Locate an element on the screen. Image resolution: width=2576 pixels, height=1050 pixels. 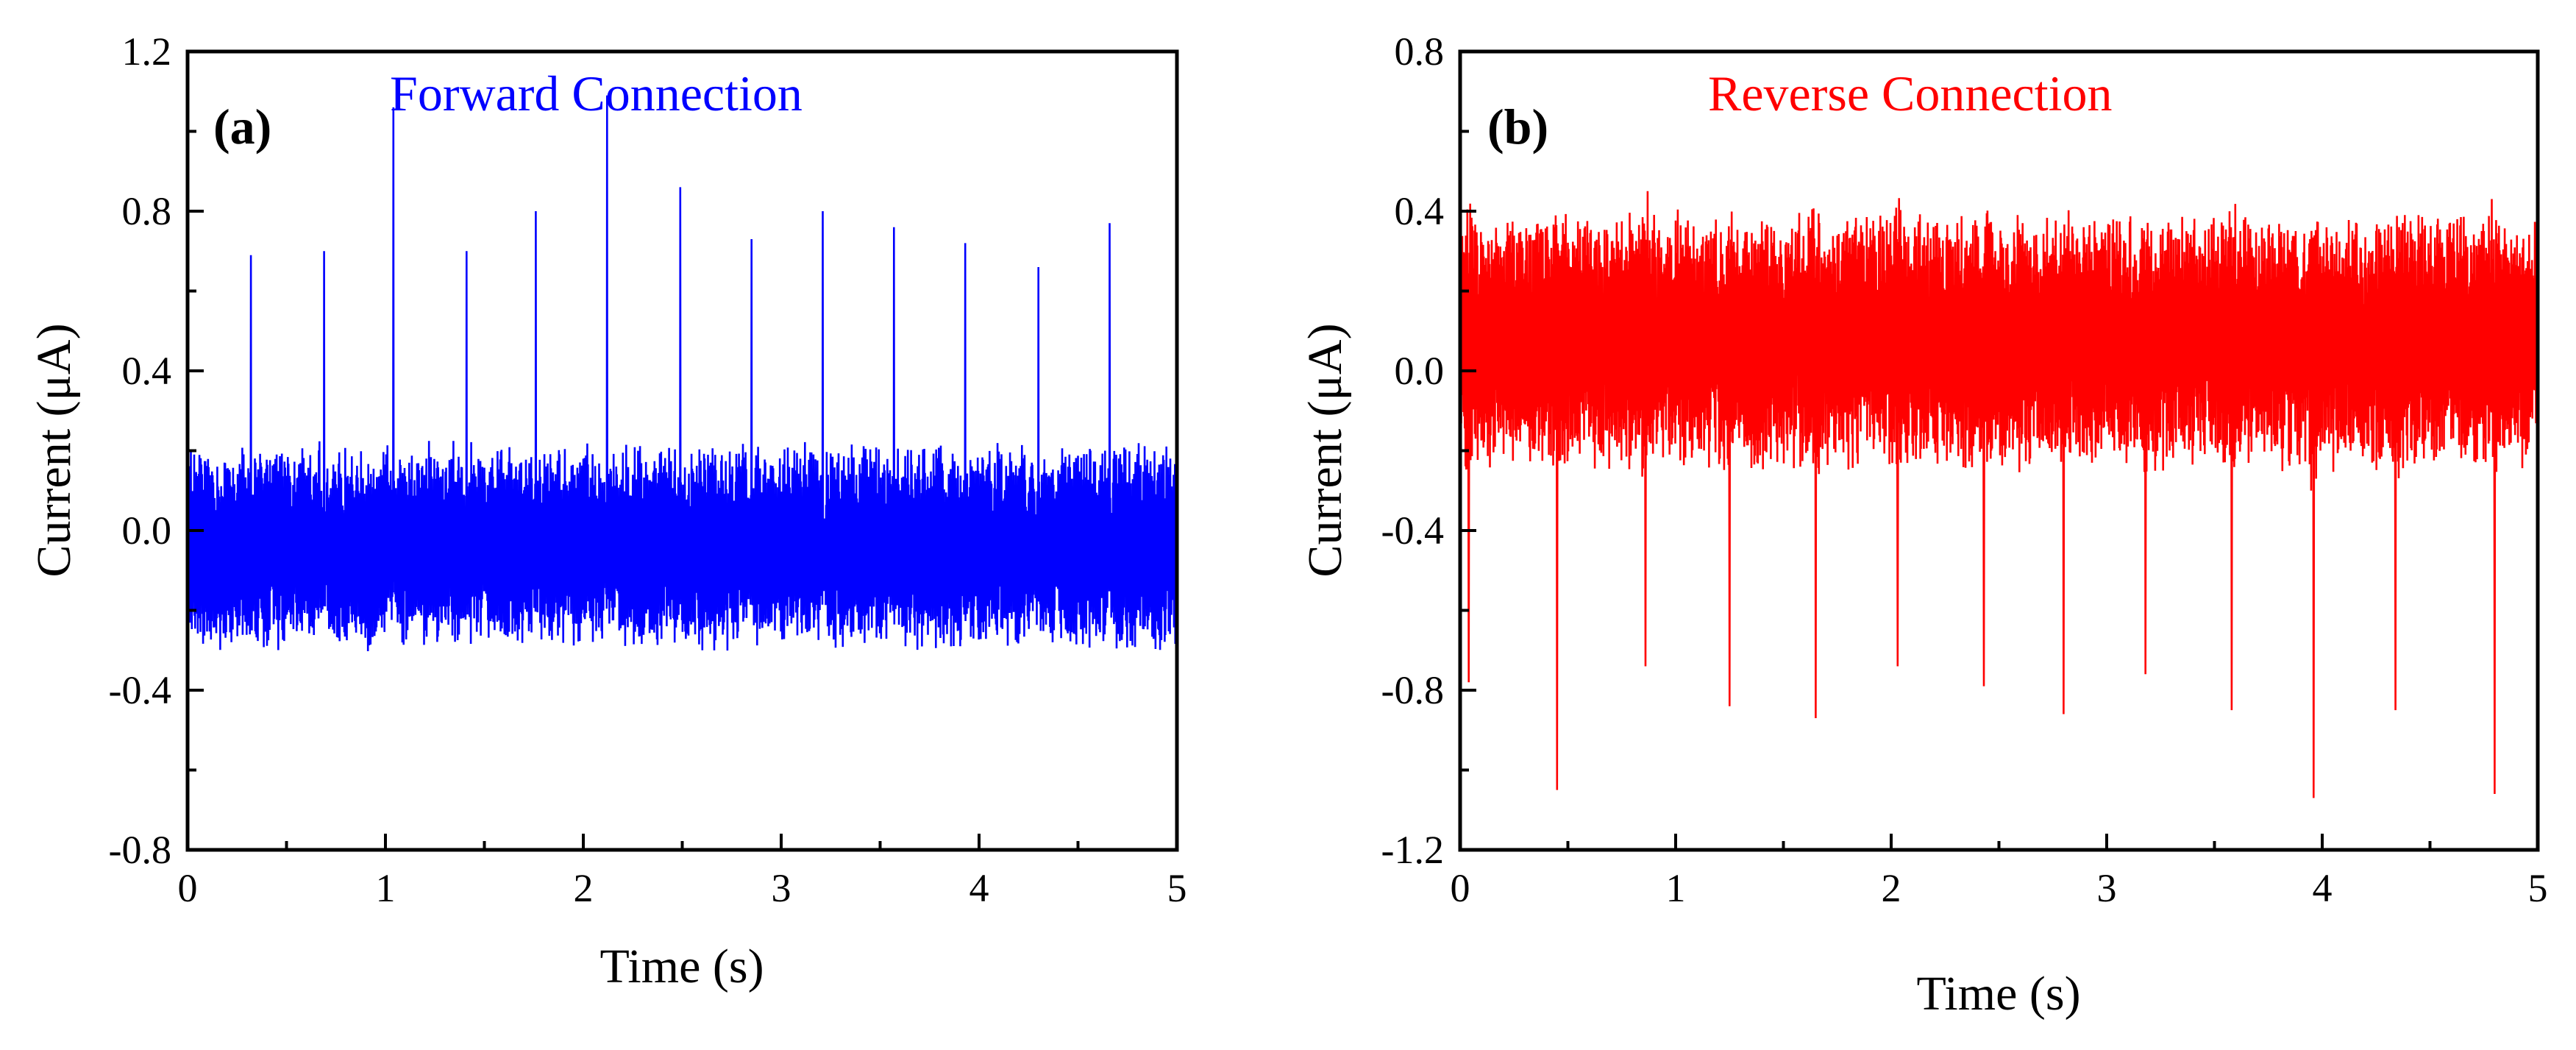
forward-y-tick-label: -0.4 is located at coordinates (140, 690).